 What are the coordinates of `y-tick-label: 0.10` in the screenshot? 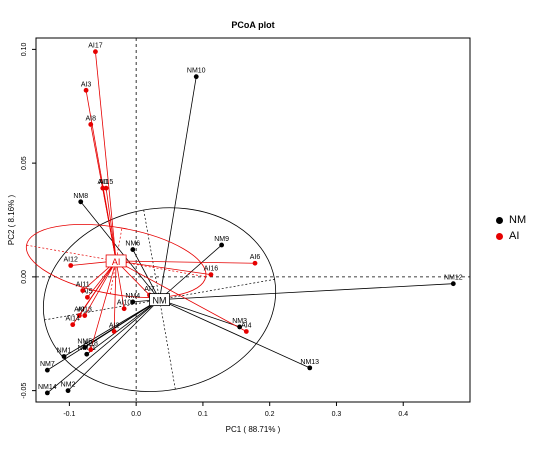 It's located at (24, 49).